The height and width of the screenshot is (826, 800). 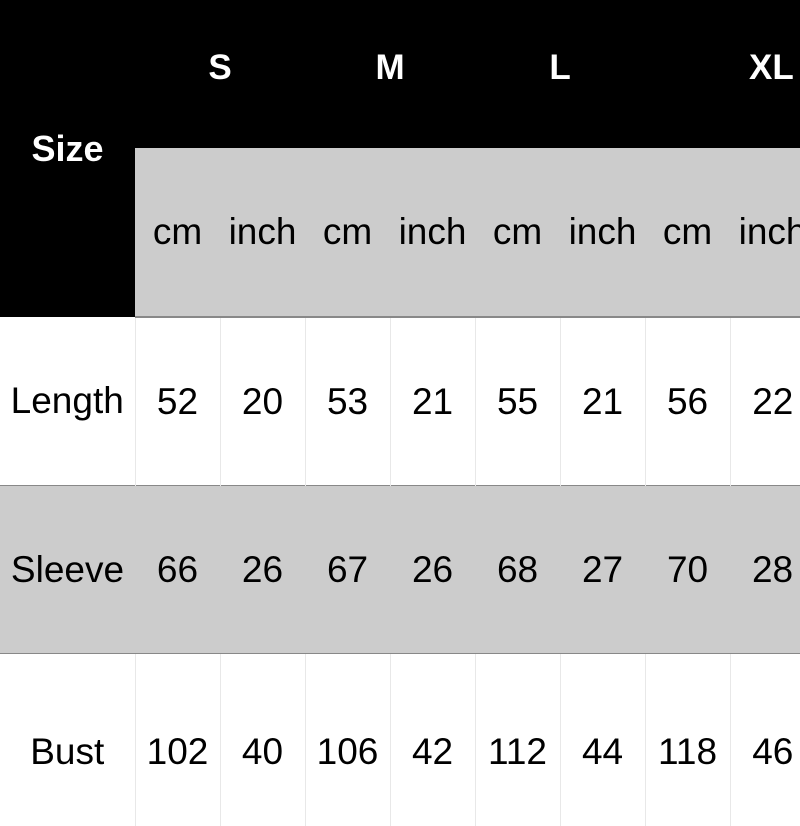 I want to click on row-label: Length, so click(x=67, y=401).